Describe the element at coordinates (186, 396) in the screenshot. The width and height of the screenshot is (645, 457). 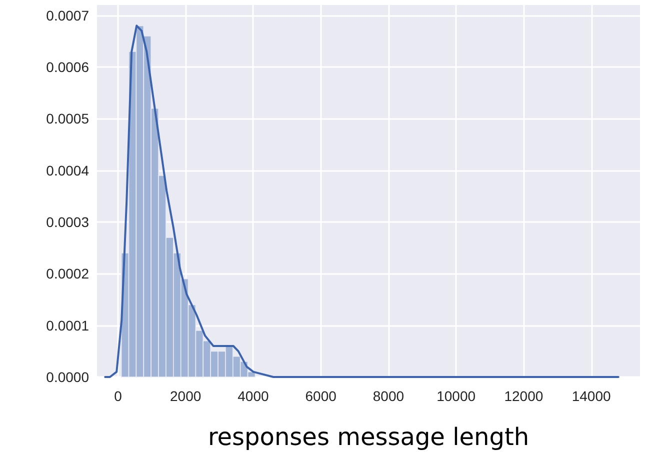
I see `x-tick-label: 2000` at that location.